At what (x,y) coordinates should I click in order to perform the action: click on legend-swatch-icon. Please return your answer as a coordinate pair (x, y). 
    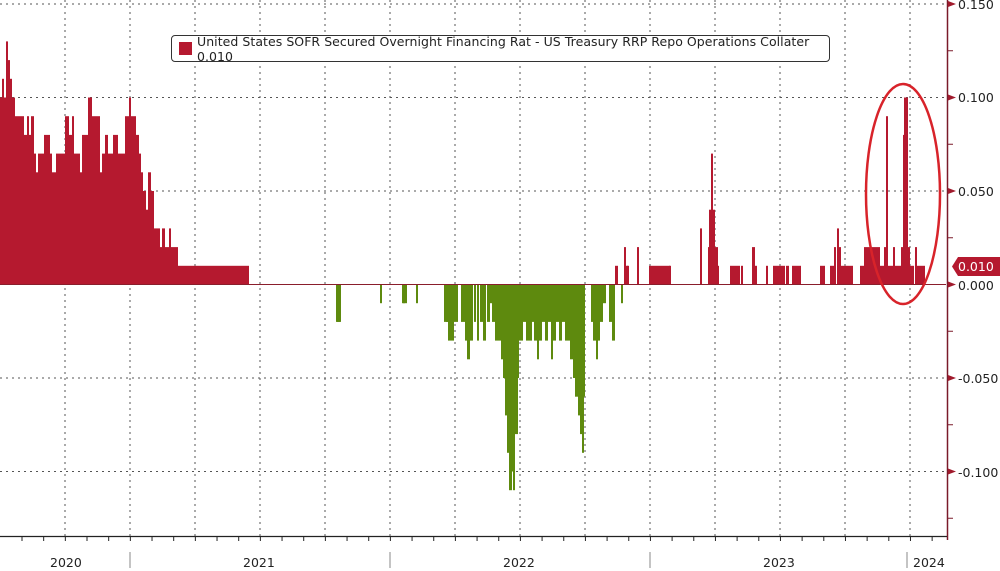
    Looking at the image, I should click on (185, 48).